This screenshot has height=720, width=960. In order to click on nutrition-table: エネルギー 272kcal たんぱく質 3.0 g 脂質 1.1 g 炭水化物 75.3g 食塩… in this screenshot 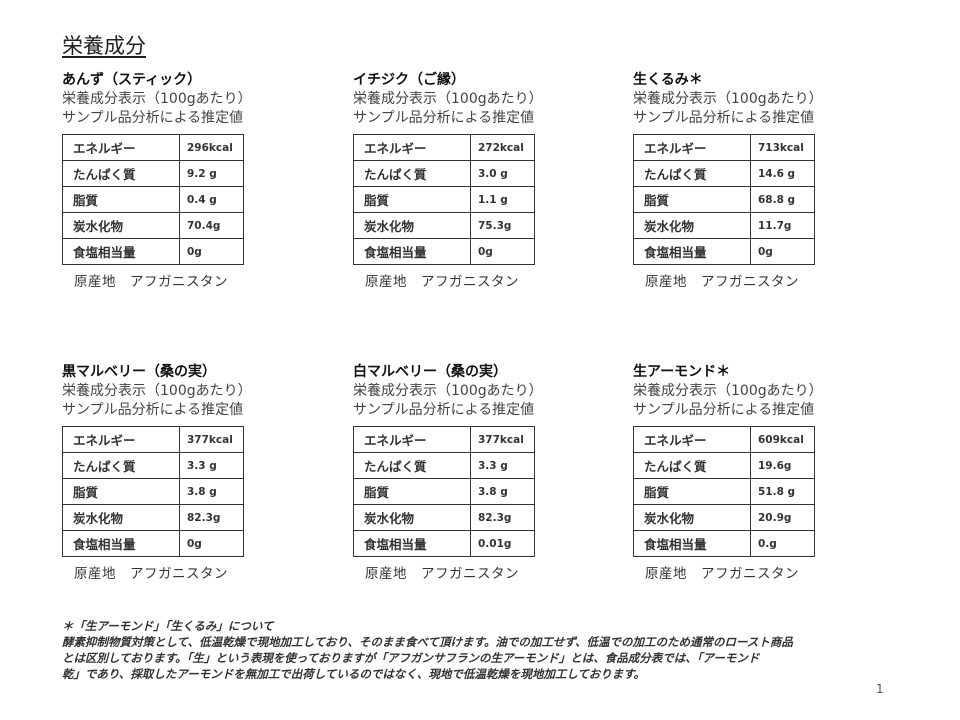, I will do `click(444, 199)`.